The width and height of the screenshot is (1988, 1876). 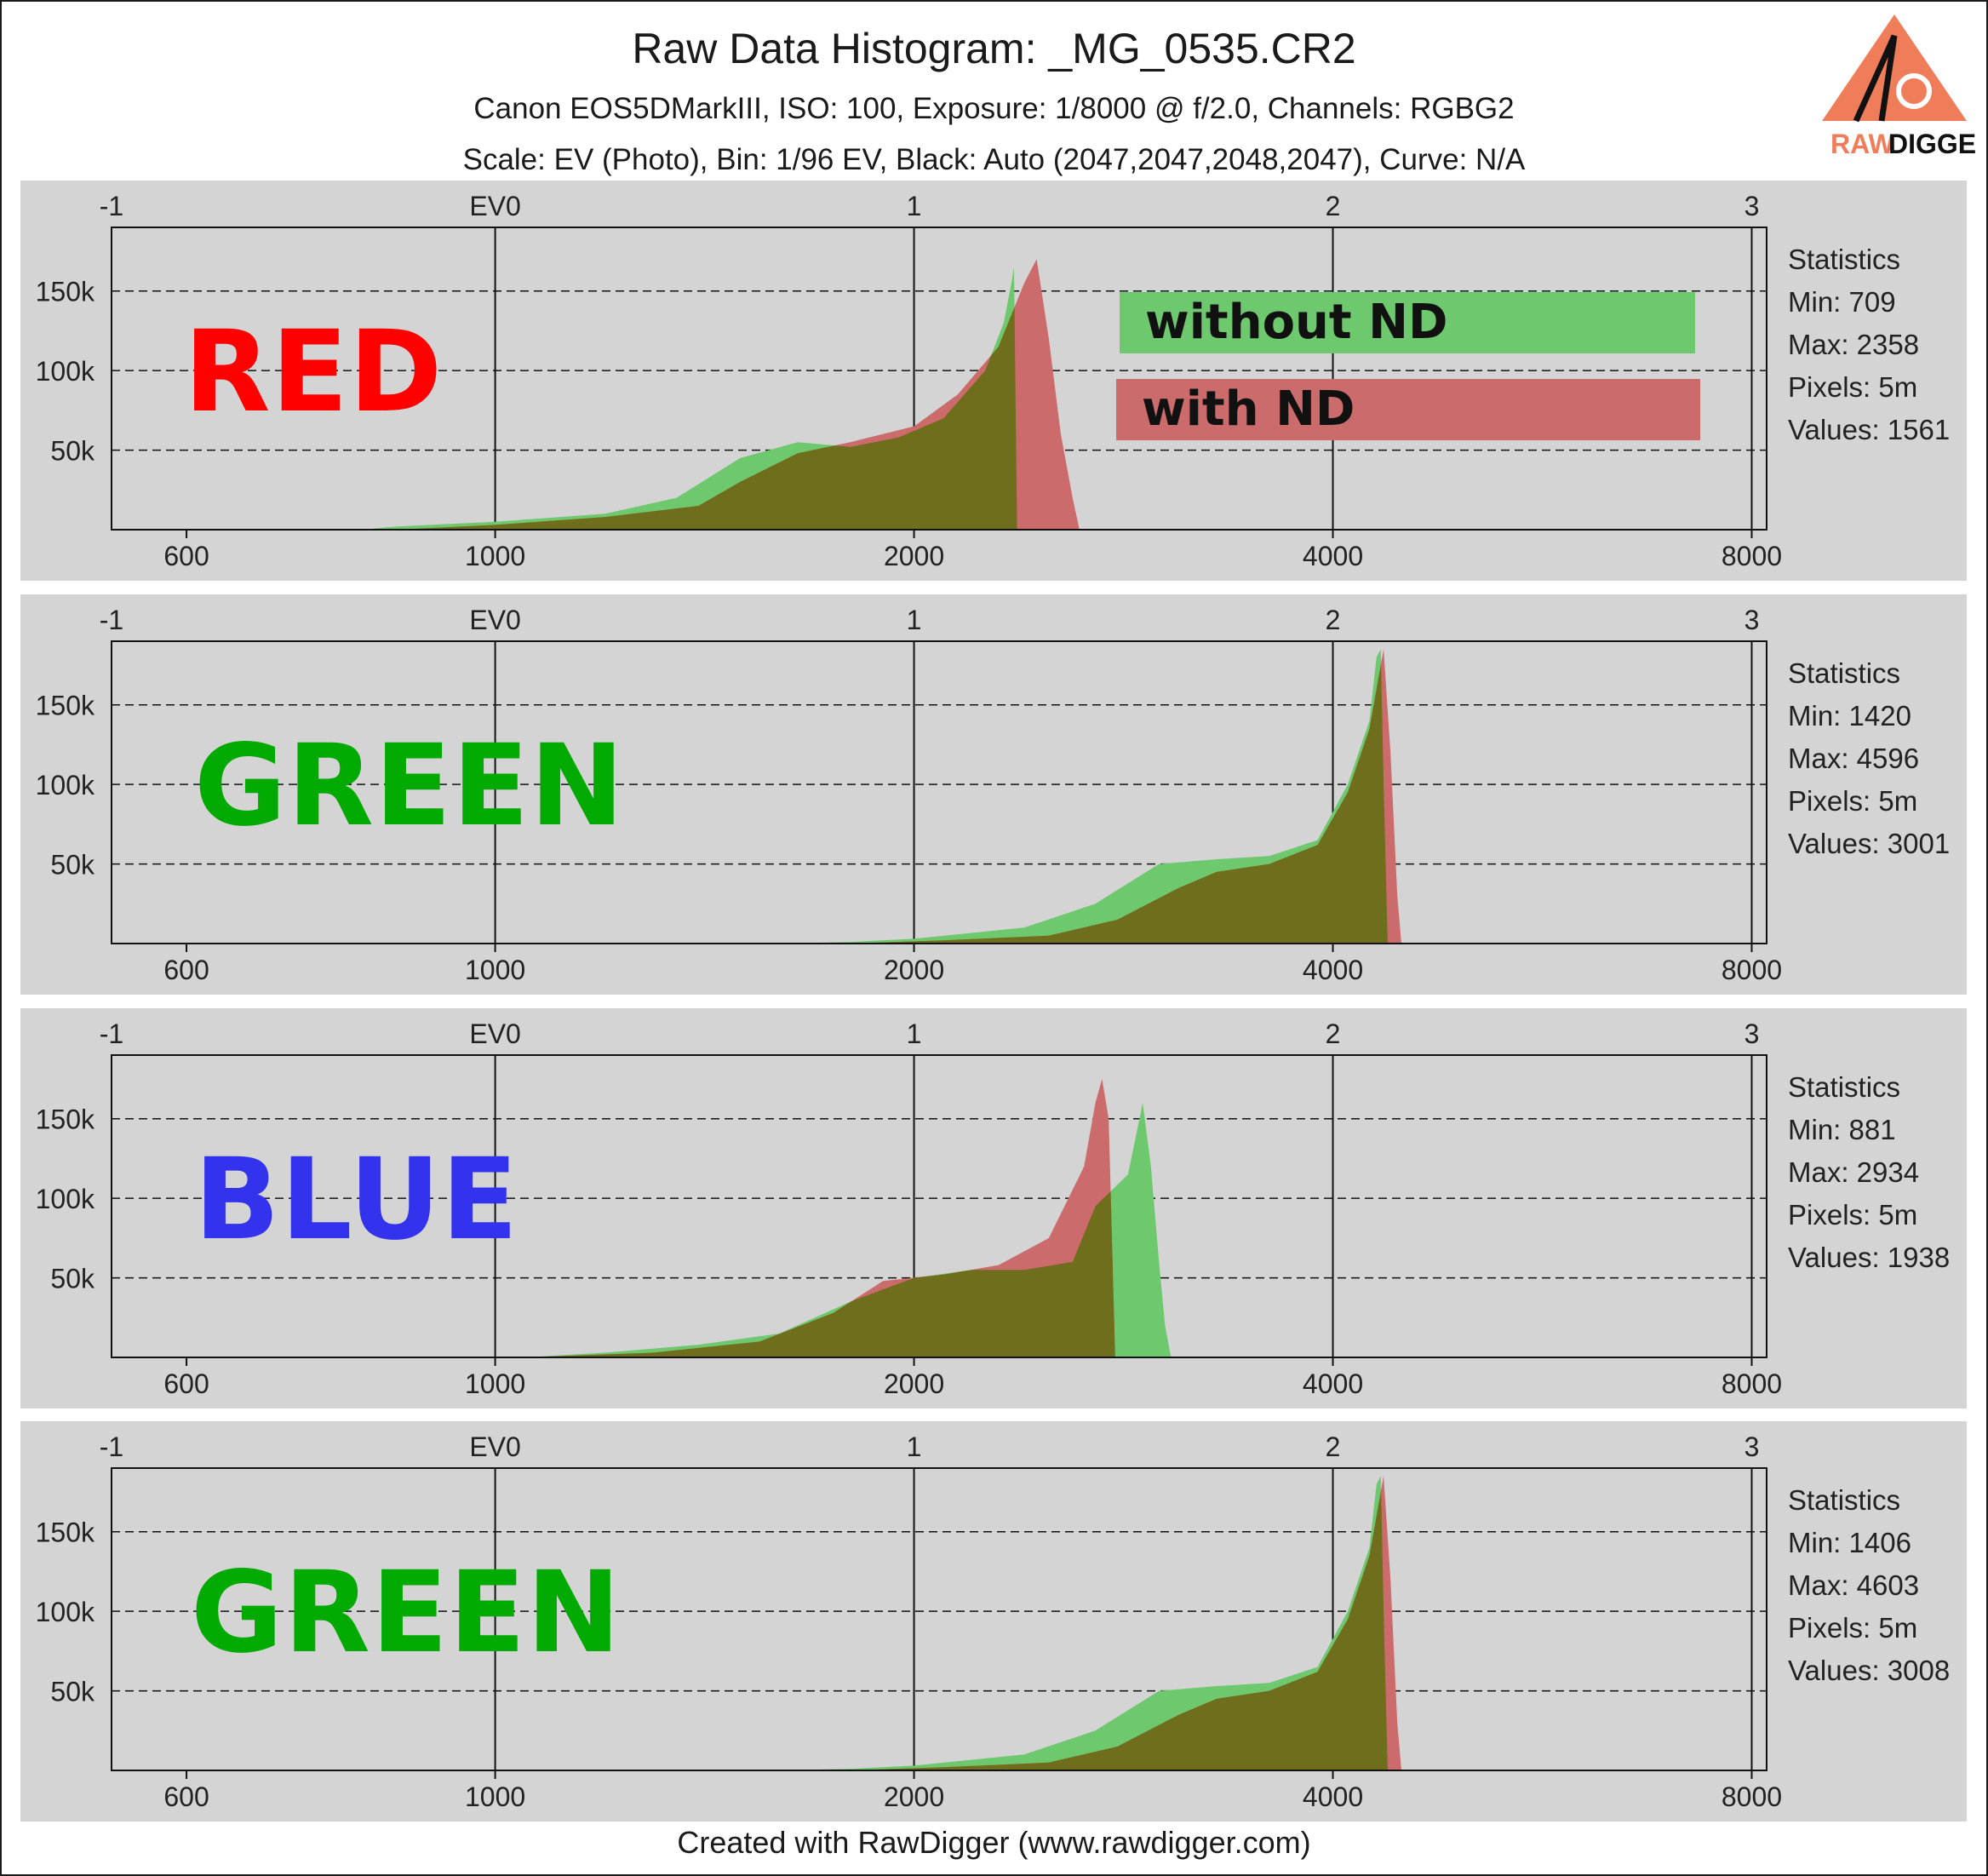 What do you see at coordinates (994, 48) in the screenshot?
I see `chart-title: Raw Data Histogram: _MG_0535.CR2` at bounding box center [994, 48].